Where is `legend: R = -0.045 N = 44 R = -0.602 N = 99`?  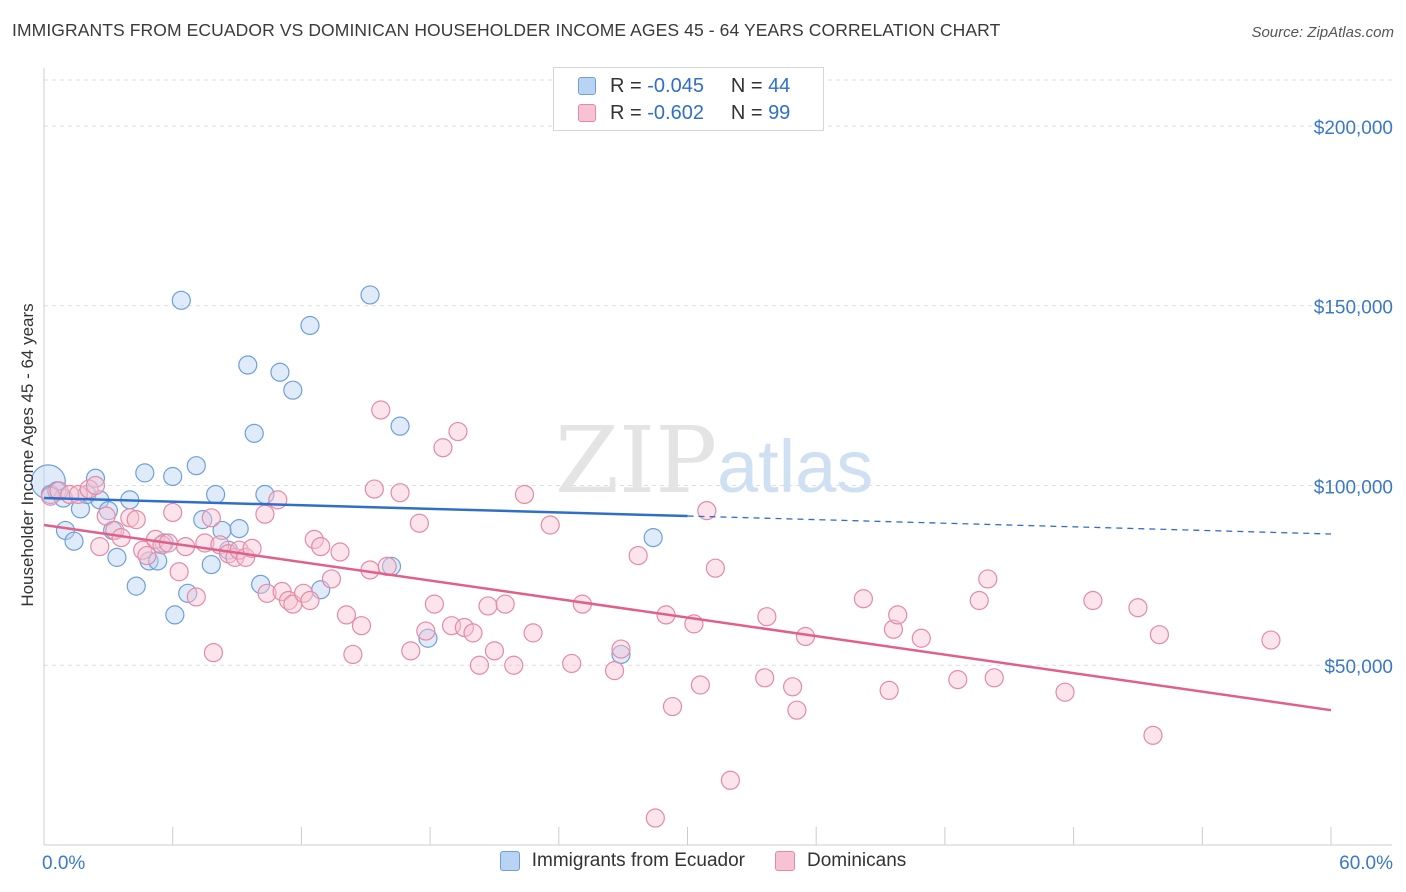 legend: R = -0.045 N = 44 R = -0.602 N = 99 is located at coordinates (688, 99).